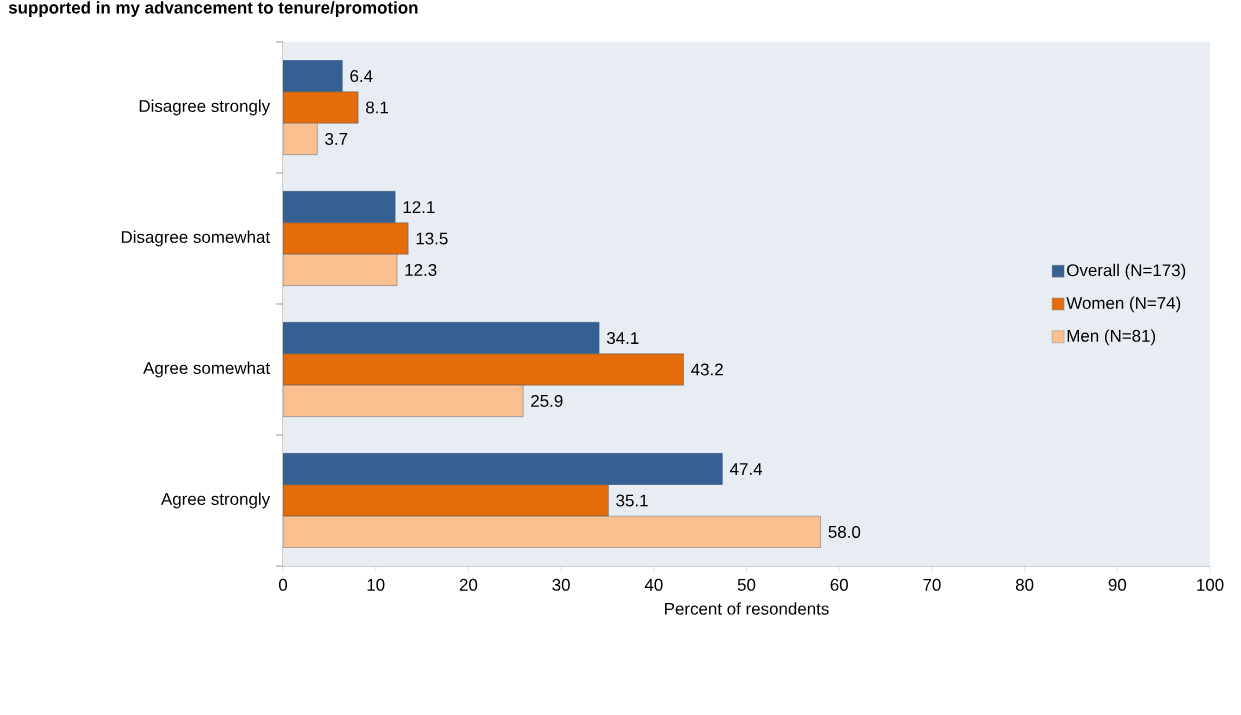 This screenshot has height=715, width=1241. Describe the element at coordinates (283, 584) in the screenshot. I see `x-tick-label: 0` at that location.